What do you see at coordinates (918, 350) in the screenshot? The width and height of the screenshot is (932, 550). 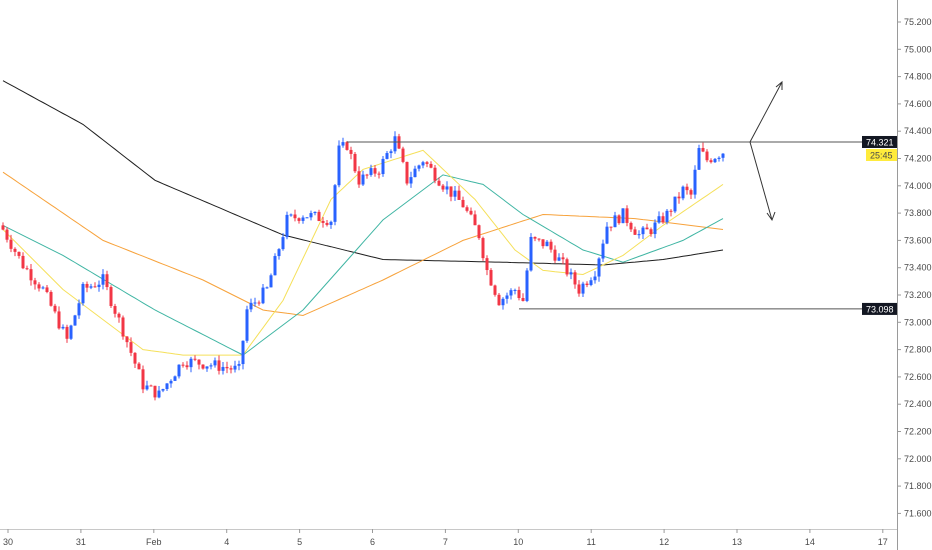 I see `price-tick-label: 72.800` at bounding box center [918, 350].